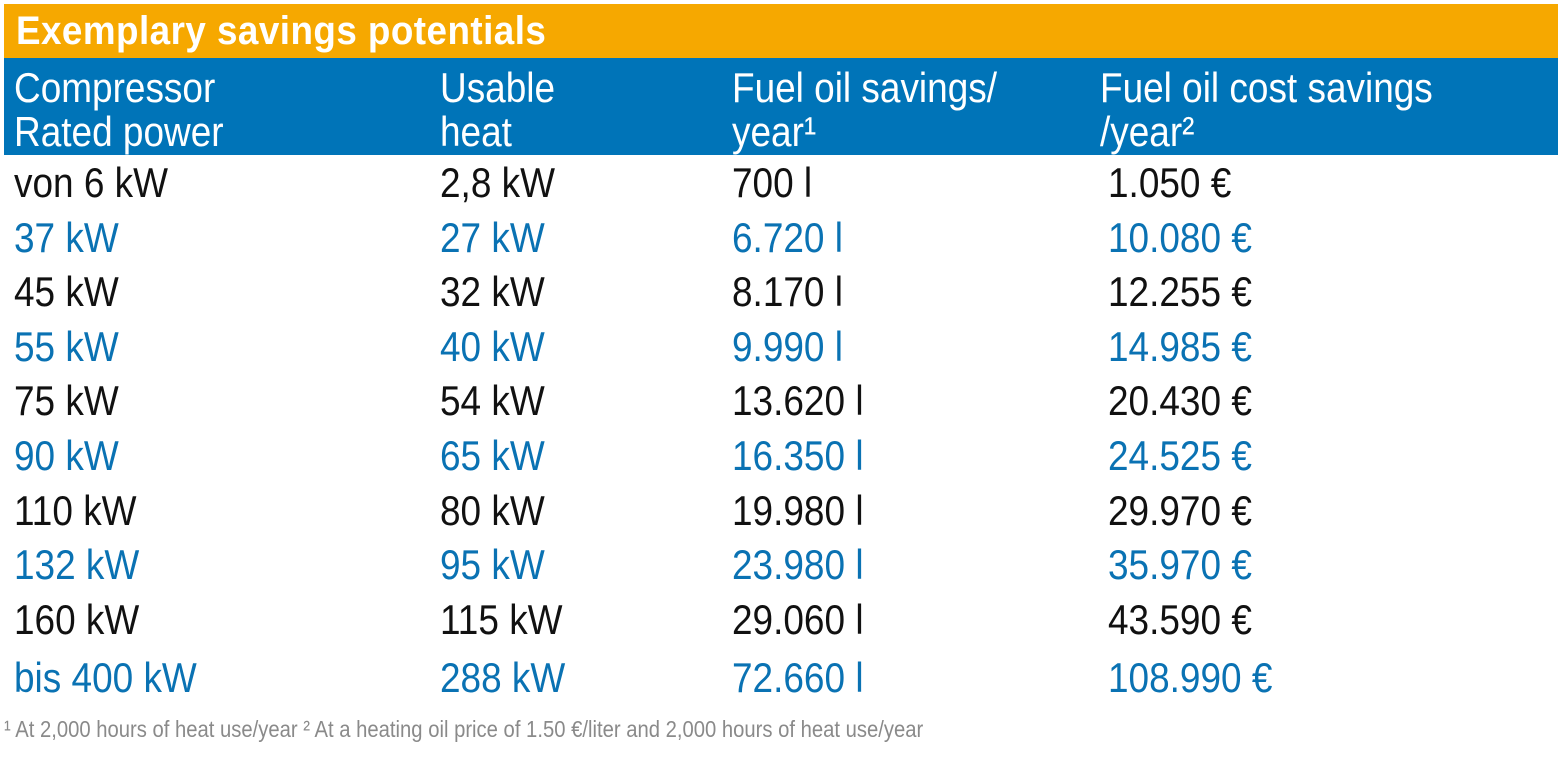 This screenshot has width=1558, height=766. What do you see at coordinates (66, 346) in the screenshot?
I see `cell-rated-power: 55 kW` at bounding box center [66, 346].